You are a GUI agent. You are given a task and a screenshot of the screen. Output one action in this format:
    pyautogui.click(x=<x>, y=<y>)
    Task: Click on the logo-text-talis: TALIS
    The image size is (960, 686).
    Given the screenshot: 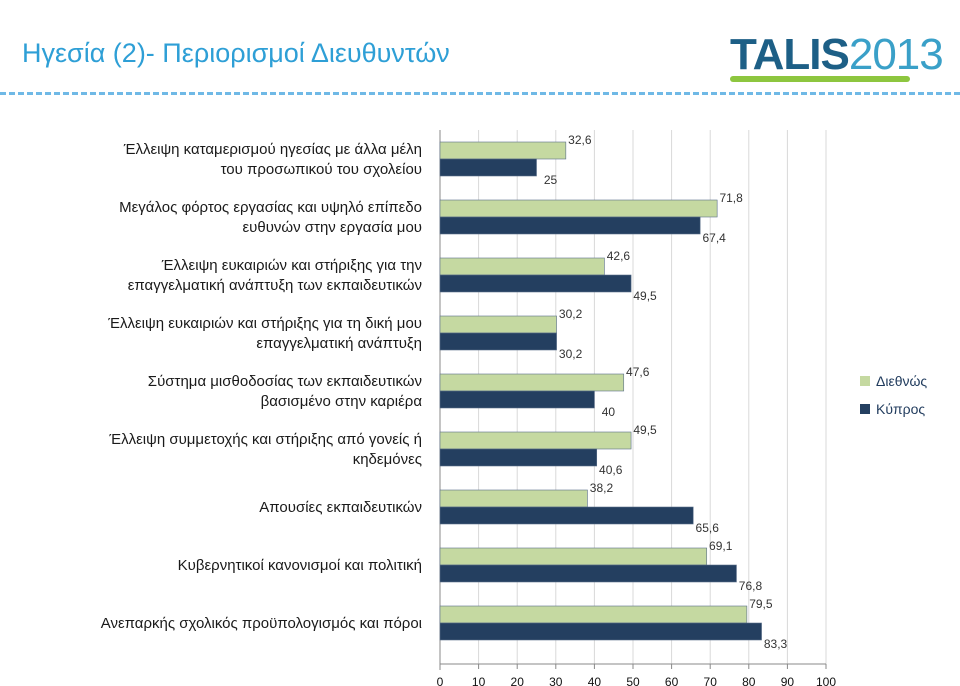 What is the action you would take?
    pyautogui.click(x=790, y=54)
    